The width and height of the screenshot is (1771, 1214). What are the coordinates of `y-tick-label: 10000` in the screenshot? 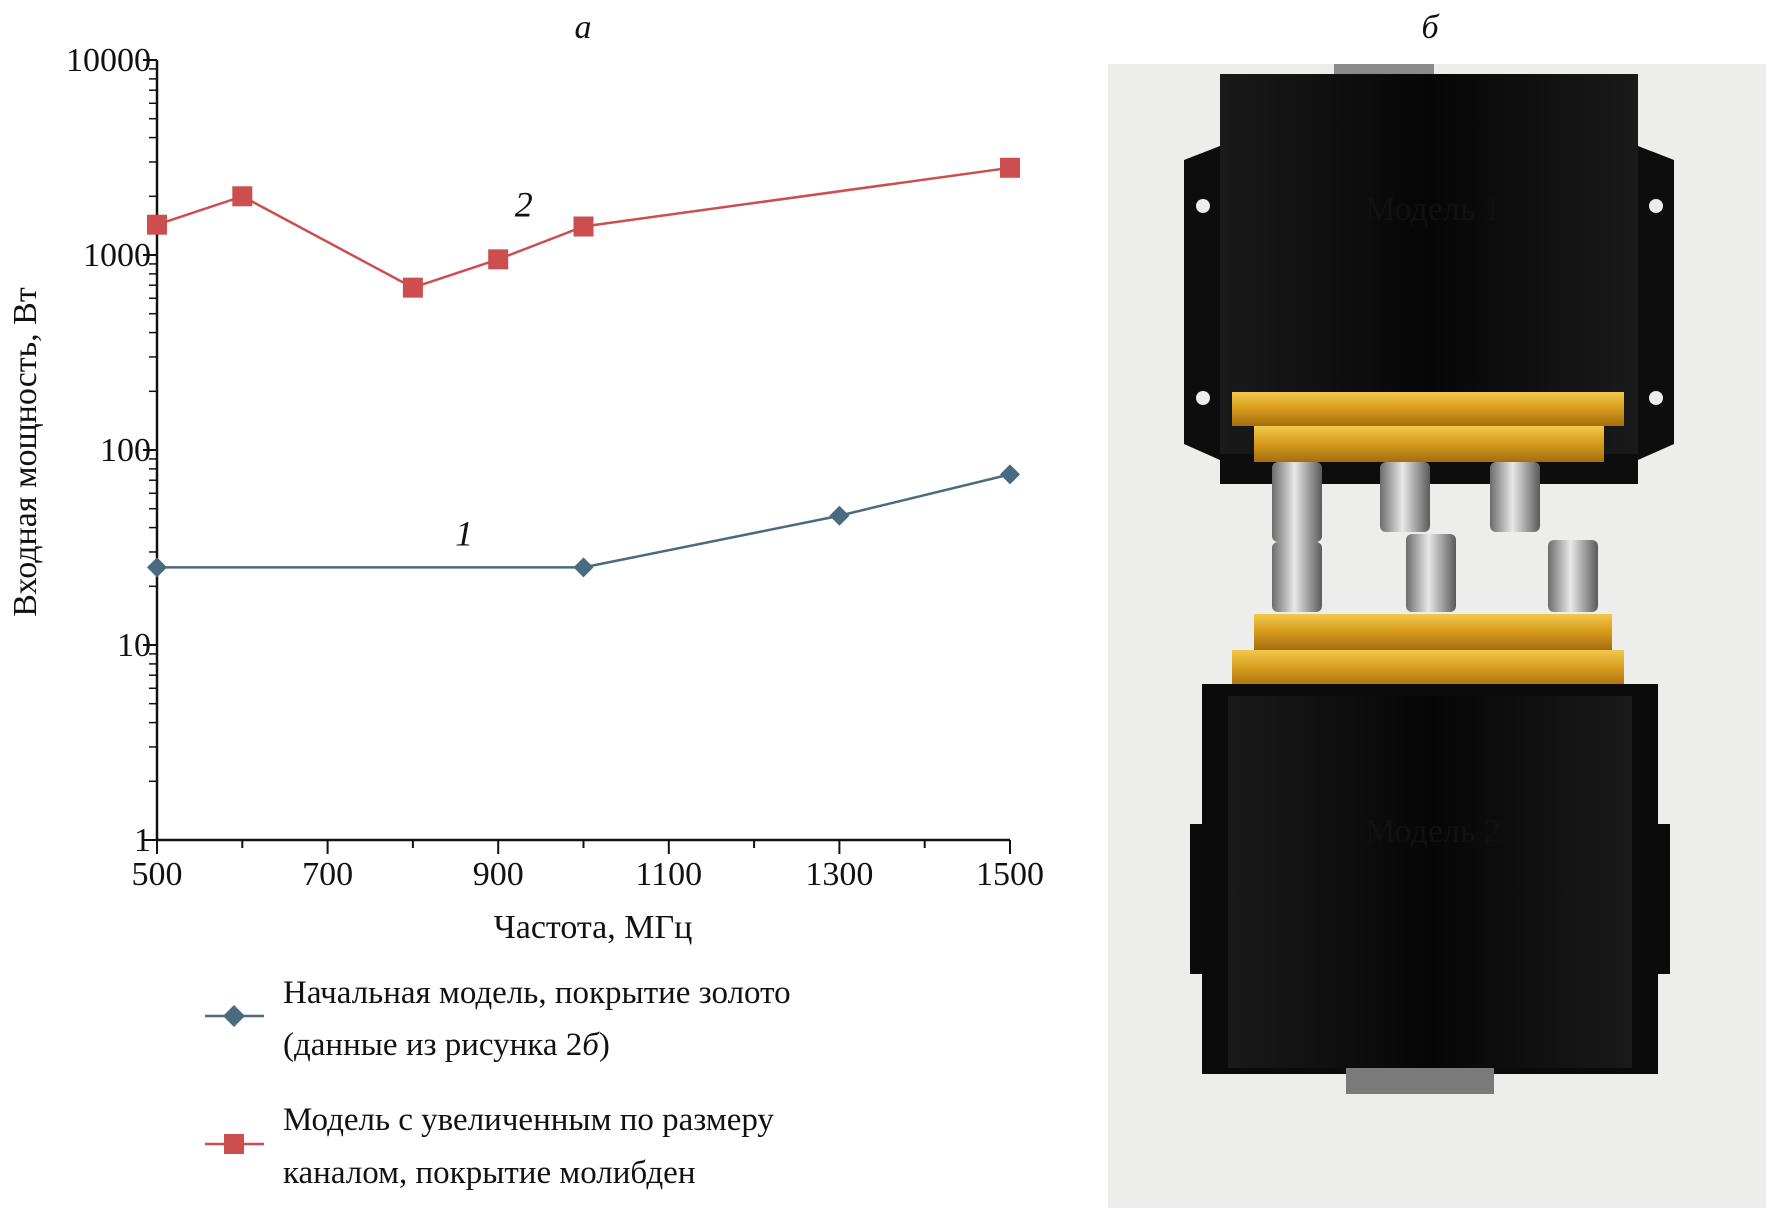 It's located at (108, 60).